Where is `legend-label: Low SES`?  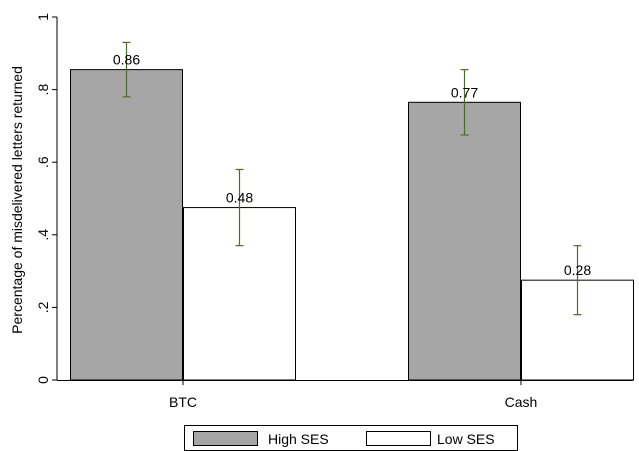
legend-label: Low SES is located at coordinates (466, 439).